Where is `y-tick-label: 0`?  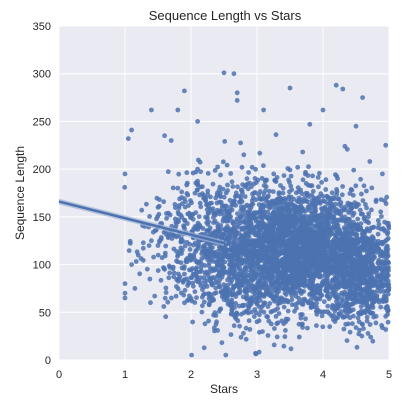 y-tick-label: 0 is located at coordinates (48, 361).